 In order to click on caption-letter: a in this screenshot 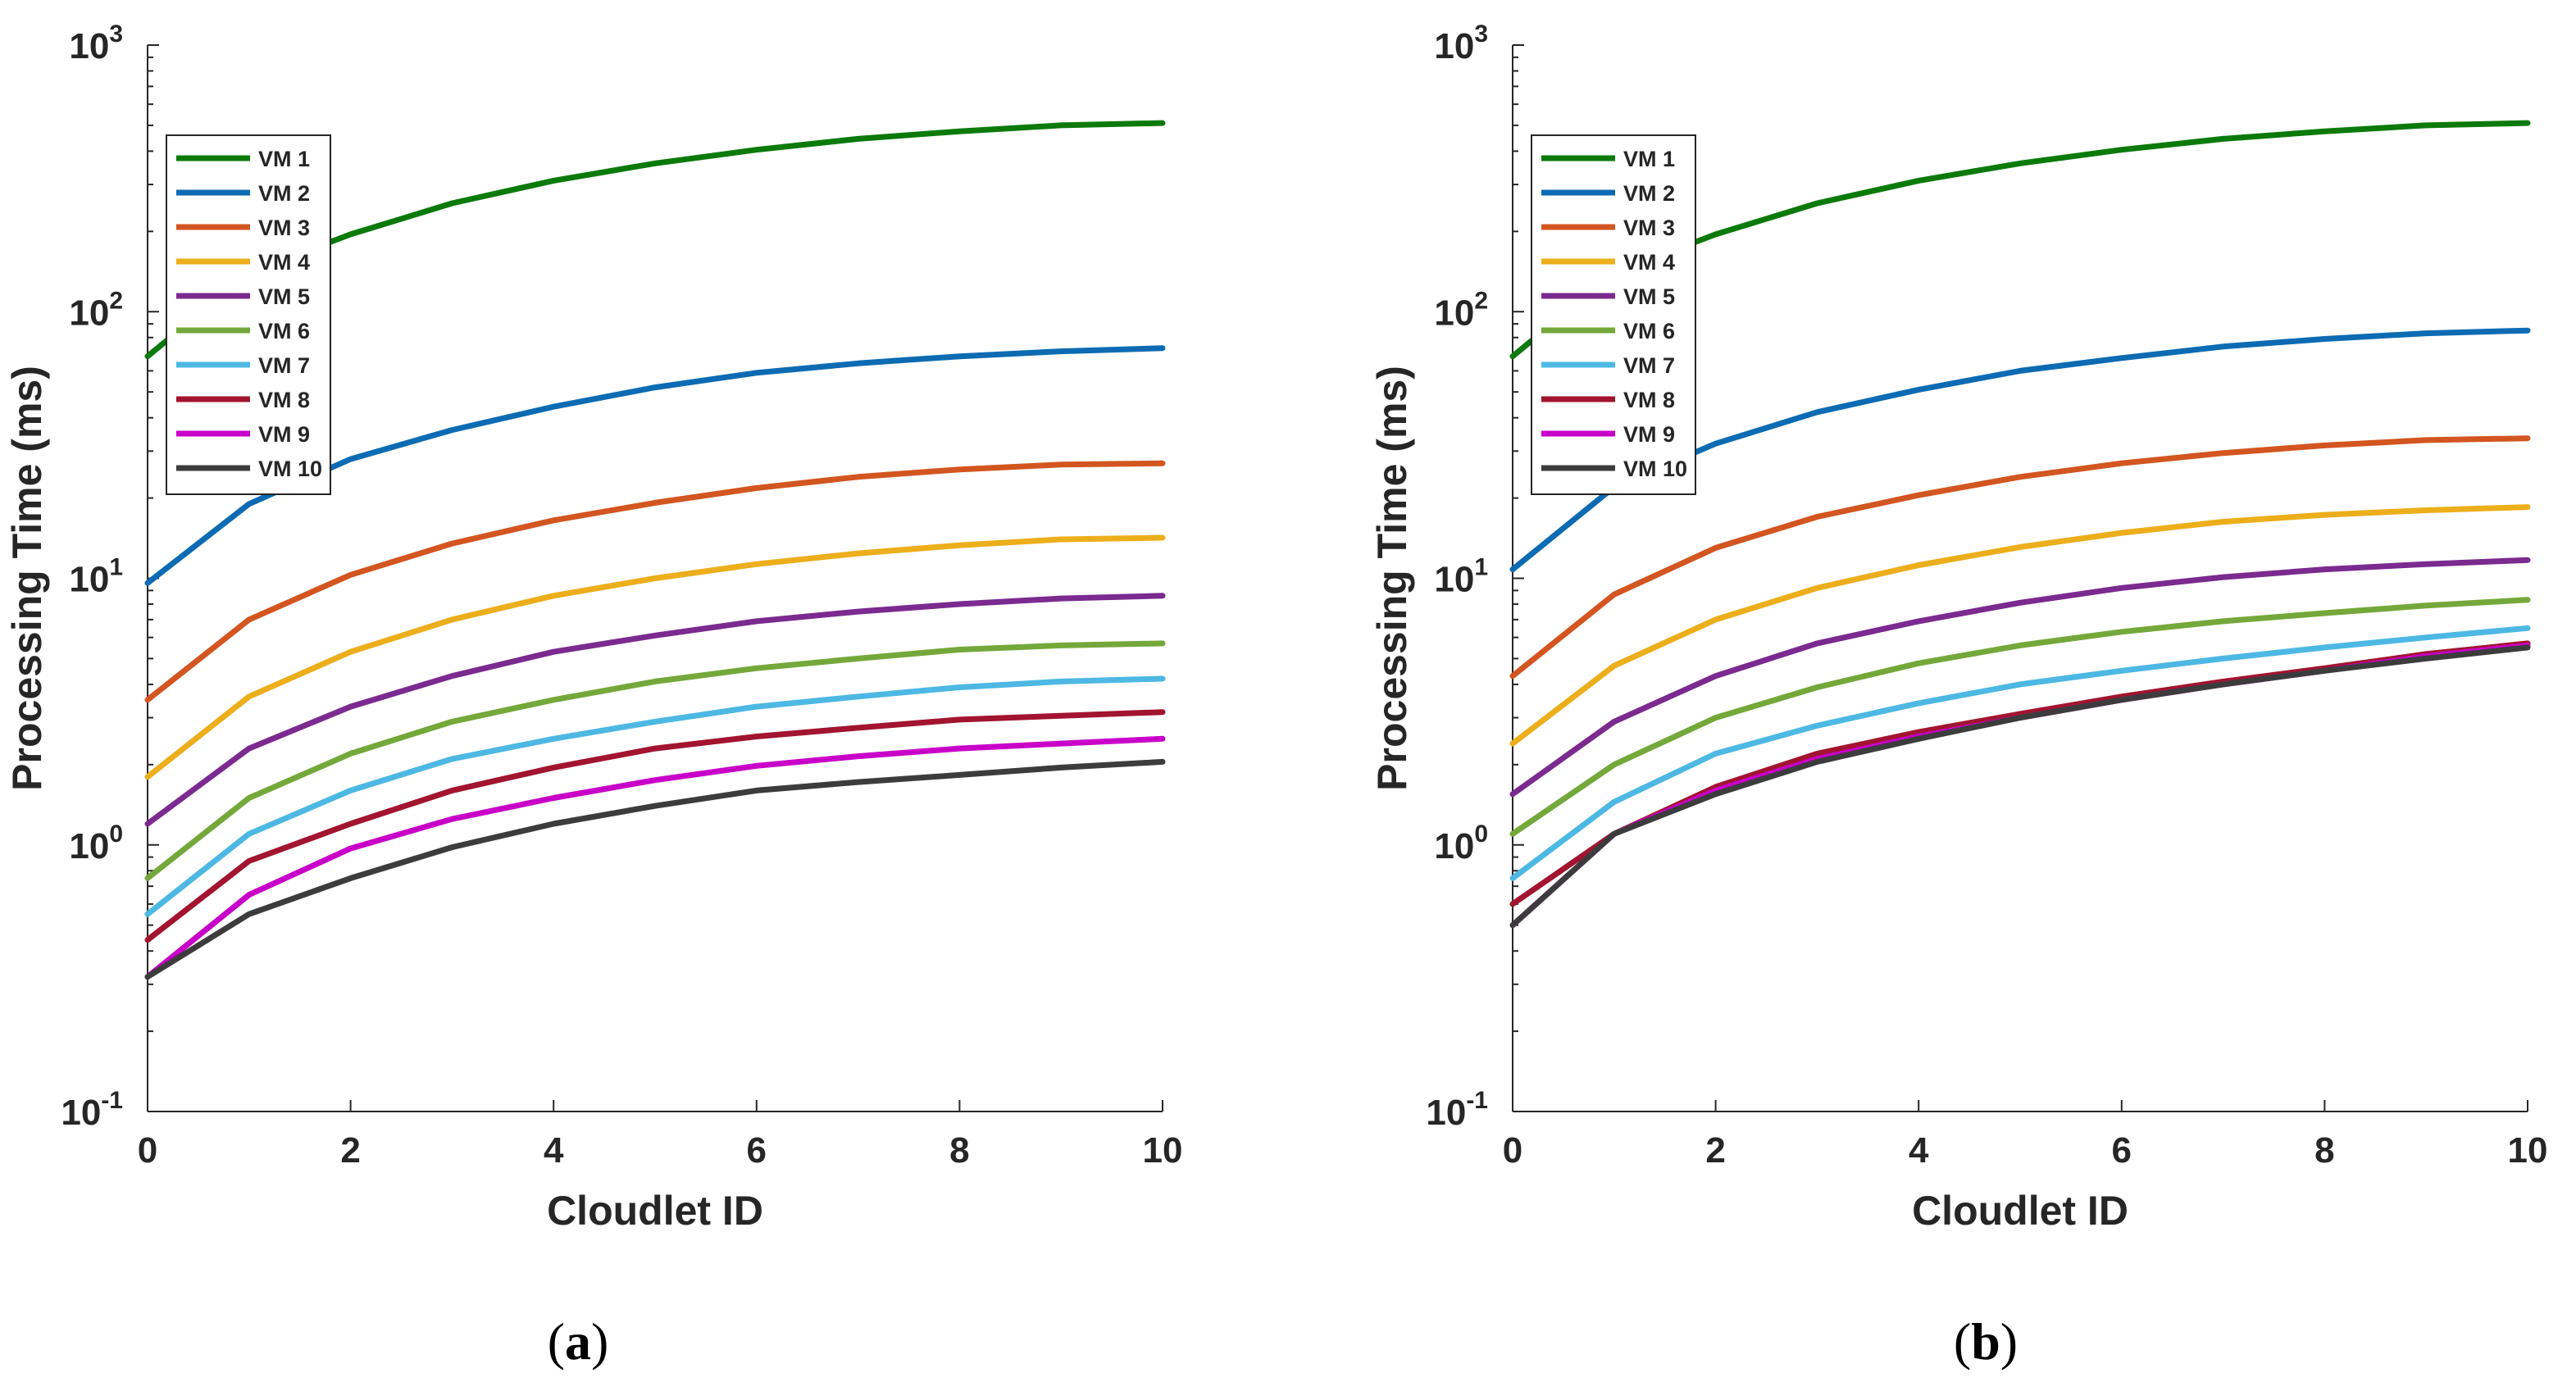, I will do `click(578, 1342)`.